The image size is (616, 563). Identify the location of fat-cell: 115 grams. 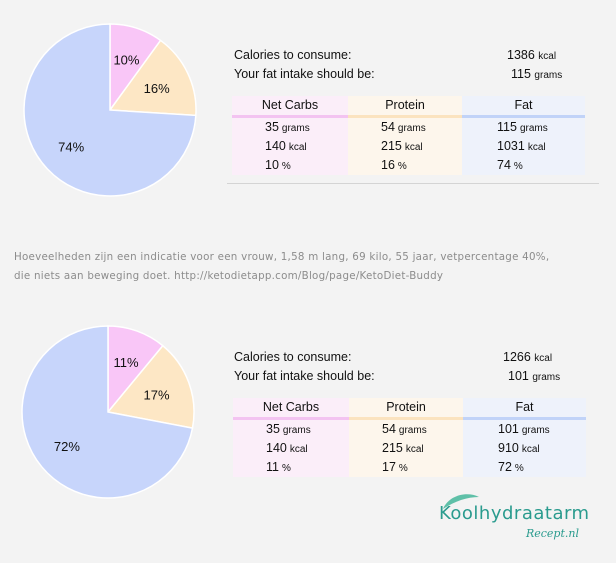
(523, 127).